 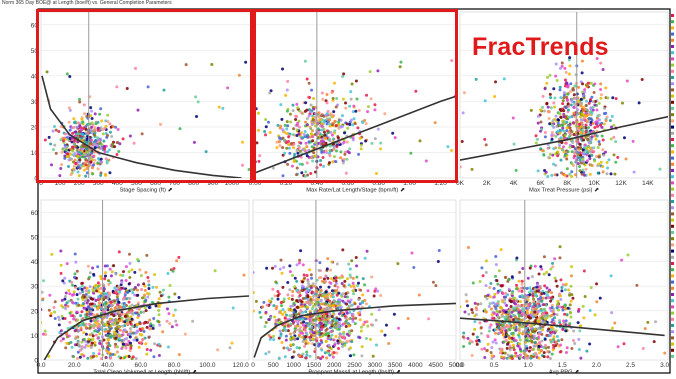 I want to click on y-tick-label: 30, so click(x=35, y=102).